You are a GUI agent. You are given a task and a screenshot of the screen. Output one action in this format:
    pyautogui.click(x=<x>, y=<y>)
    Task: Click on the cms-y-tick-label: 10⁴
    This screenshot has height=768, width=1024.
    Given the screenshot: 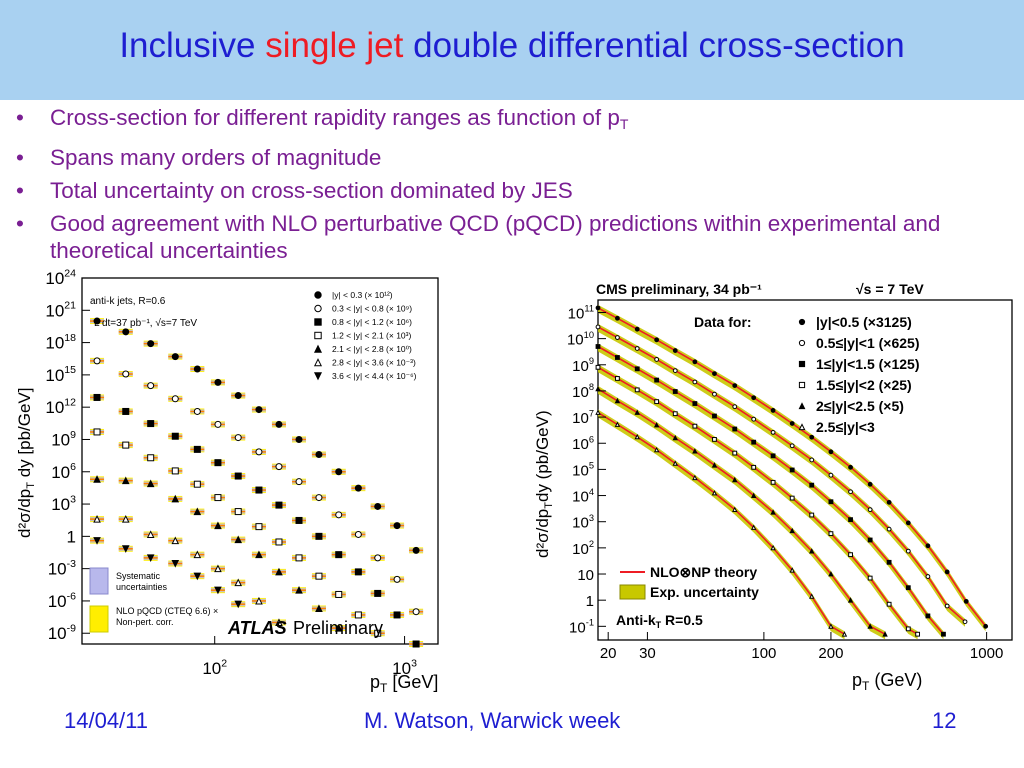 What is the action you would take?
    pyautogui.click(x=583, y=496)
    